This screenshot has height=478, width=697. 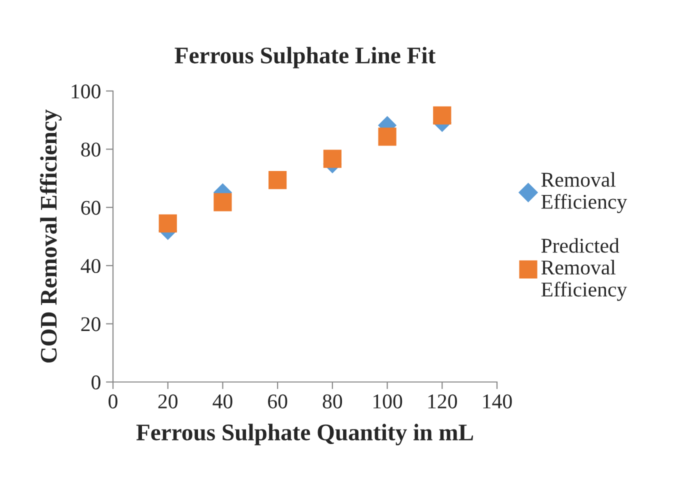 I want to click on x-tick-label: 20, so click(x=168, y=401).